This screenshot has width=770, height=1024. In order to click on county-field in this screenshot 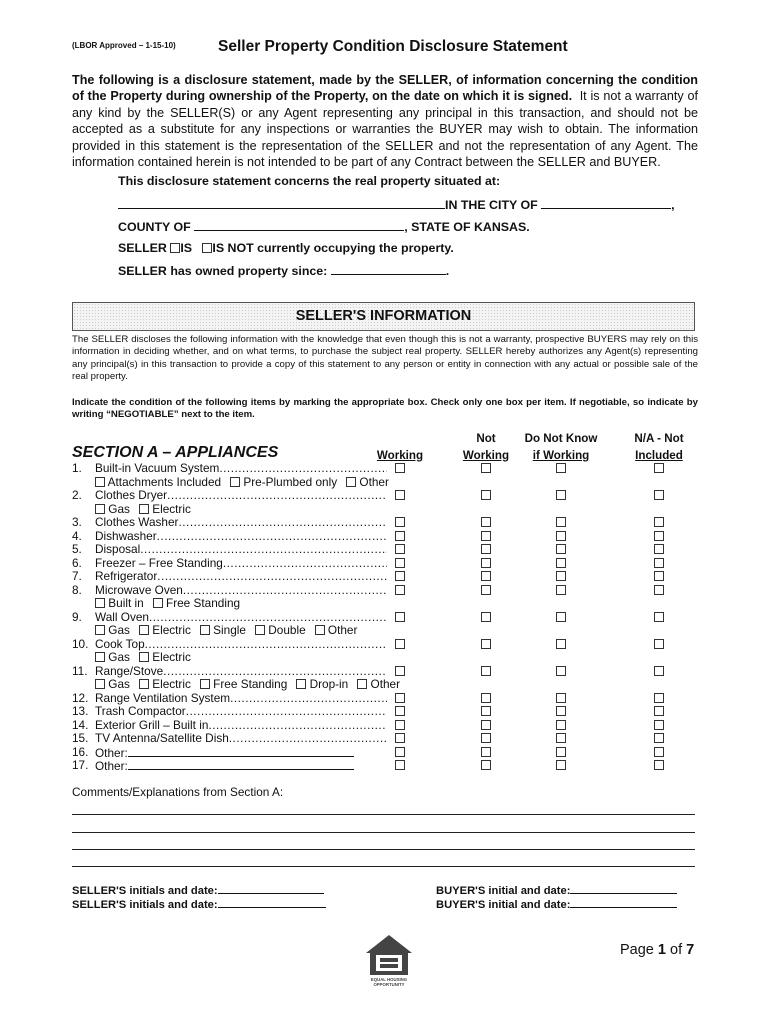, I will do `click(299, 225)`.